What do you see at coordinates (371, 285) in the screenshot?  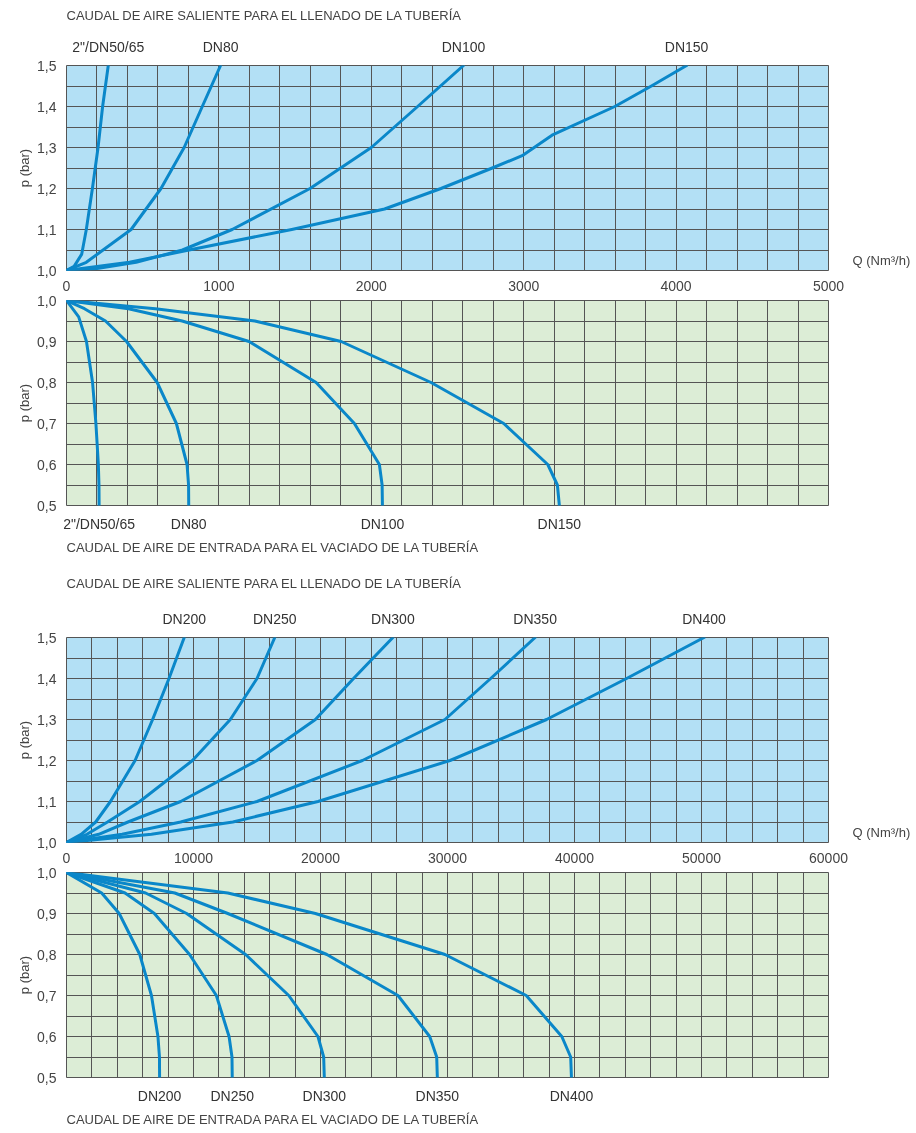 I see `x-tick-label: 2000` at bounding box center [371, 285].